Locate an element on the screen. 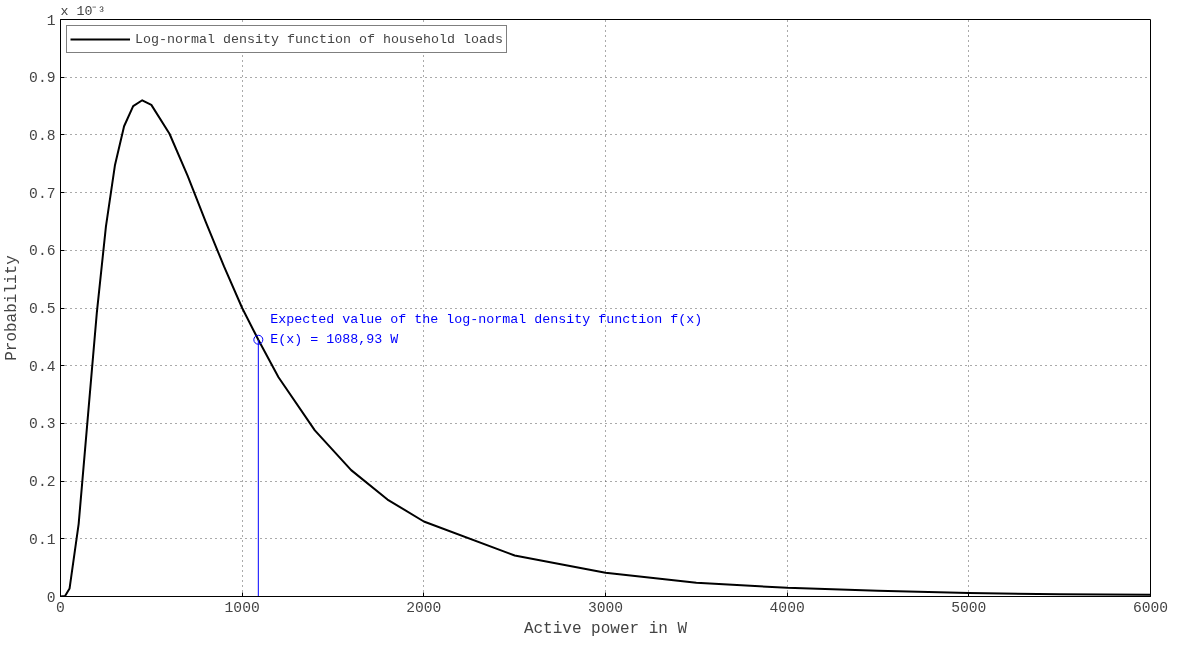  x-tick-label: 6000 is located at coordinates (1150, 607).